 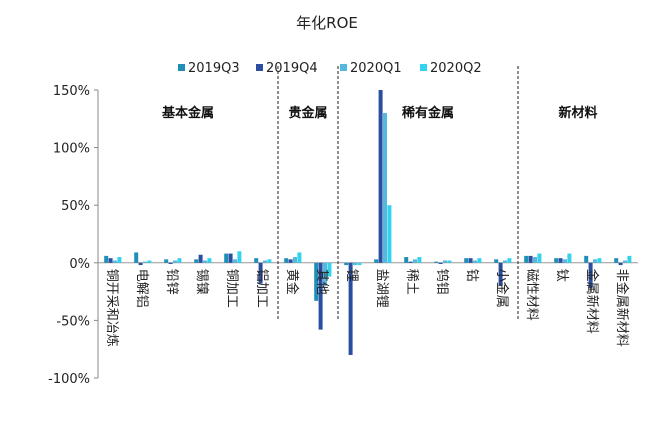 What do you see at coordinates (351, 275) in the screenshot?
I see `category-label: 锂` at bounding box center [351, 275].